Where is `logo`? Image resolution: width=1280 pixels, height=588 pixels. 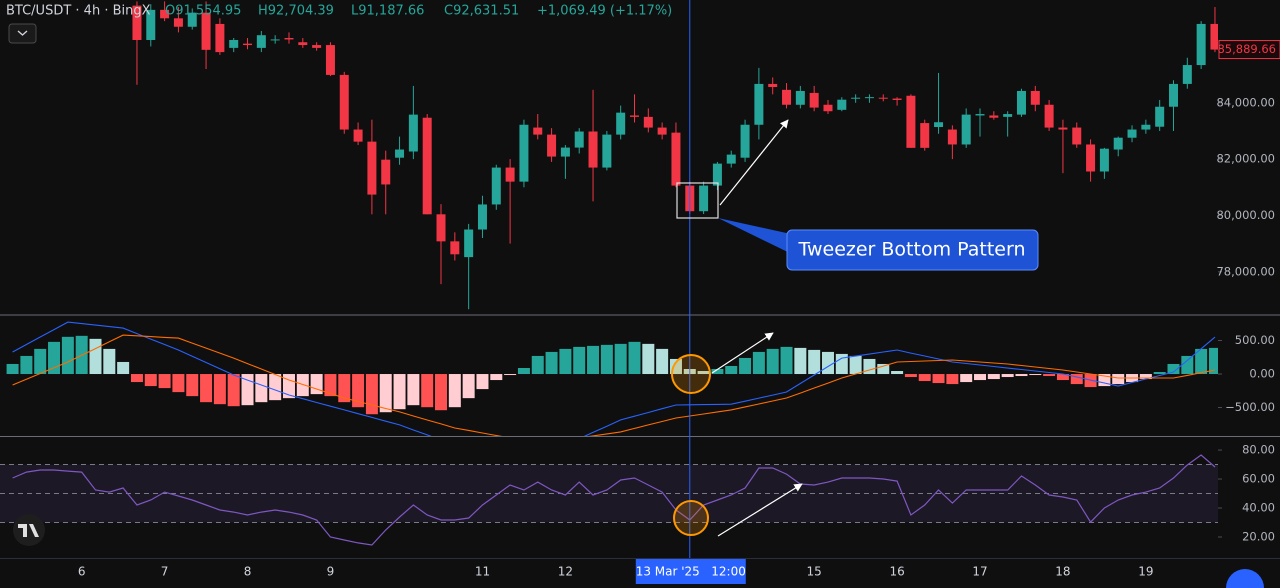
logo is located at coordinates (29, 530).